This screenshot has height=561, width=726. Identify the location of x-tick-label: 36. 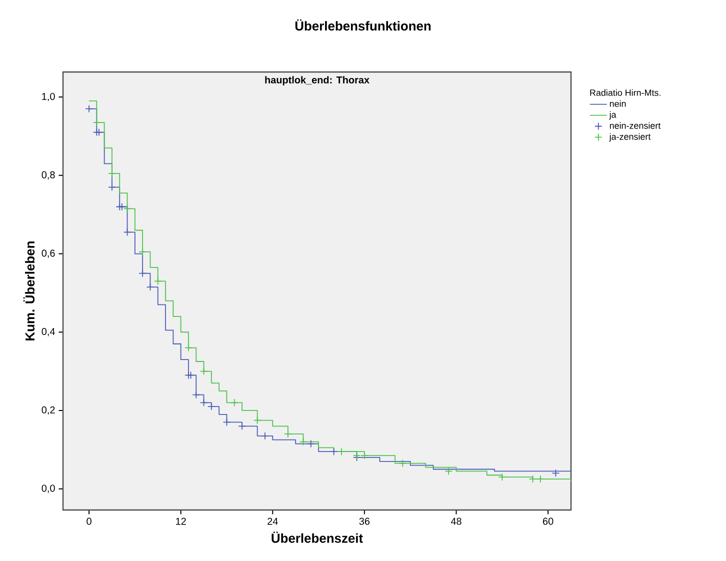
(364, 521).